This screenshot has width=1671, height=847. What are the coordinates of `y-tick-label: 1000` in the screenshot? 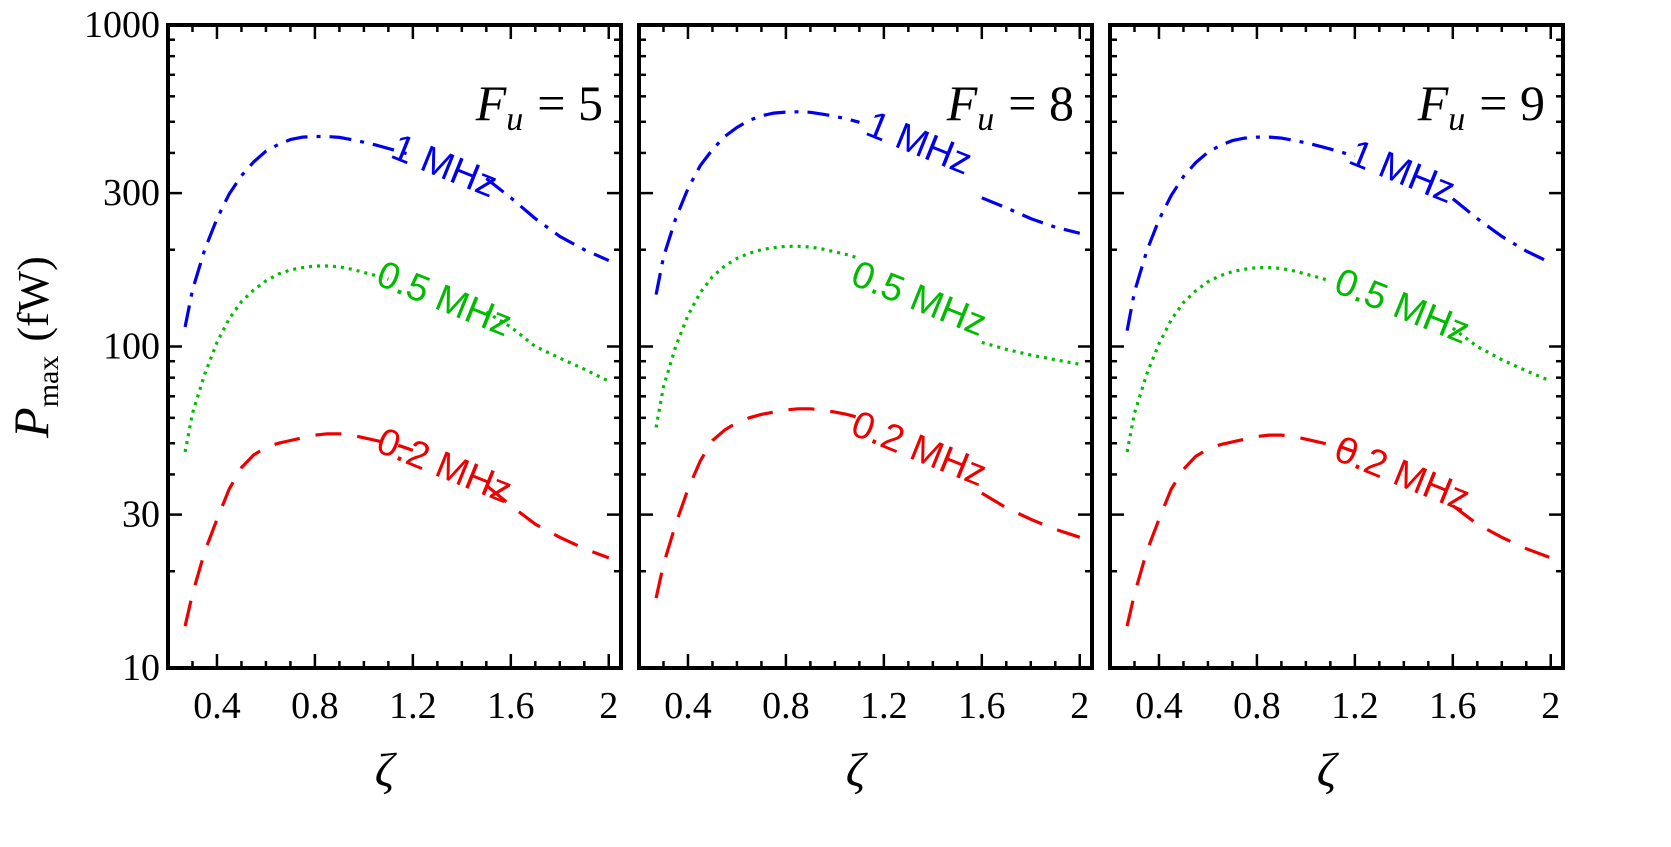 It's located at (122, 25).